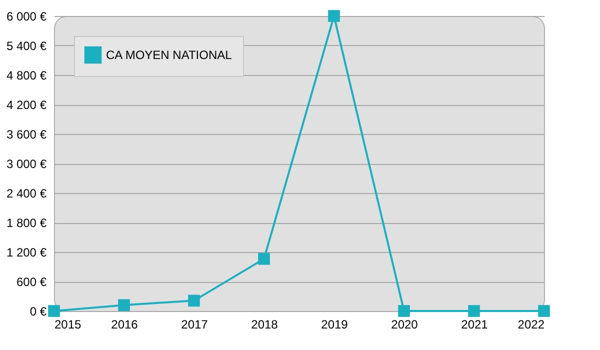  What do you see at coordinates (26, 17) in the screenshot?
I see `y-tick-label: 6 000 €` at bounding box center [26, 17].